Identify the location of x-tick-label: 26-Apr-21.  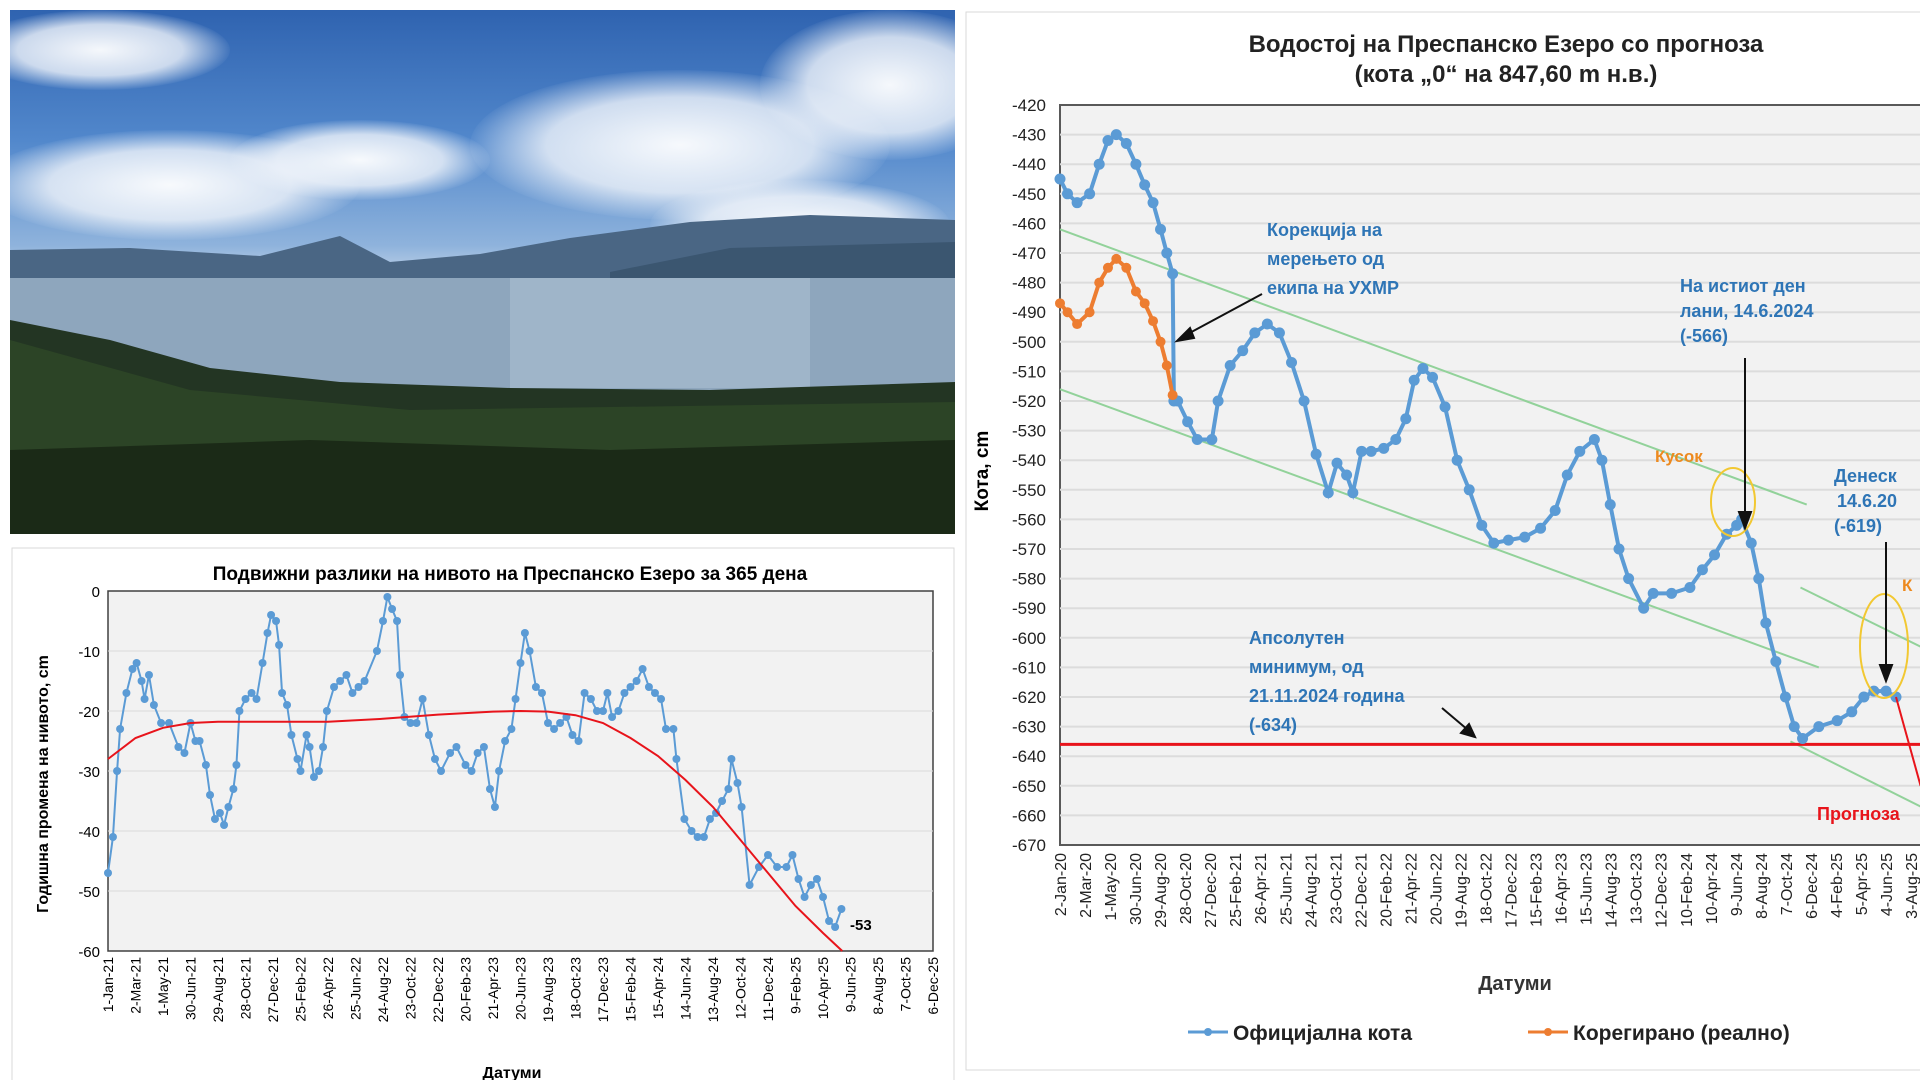
(1261, 888).